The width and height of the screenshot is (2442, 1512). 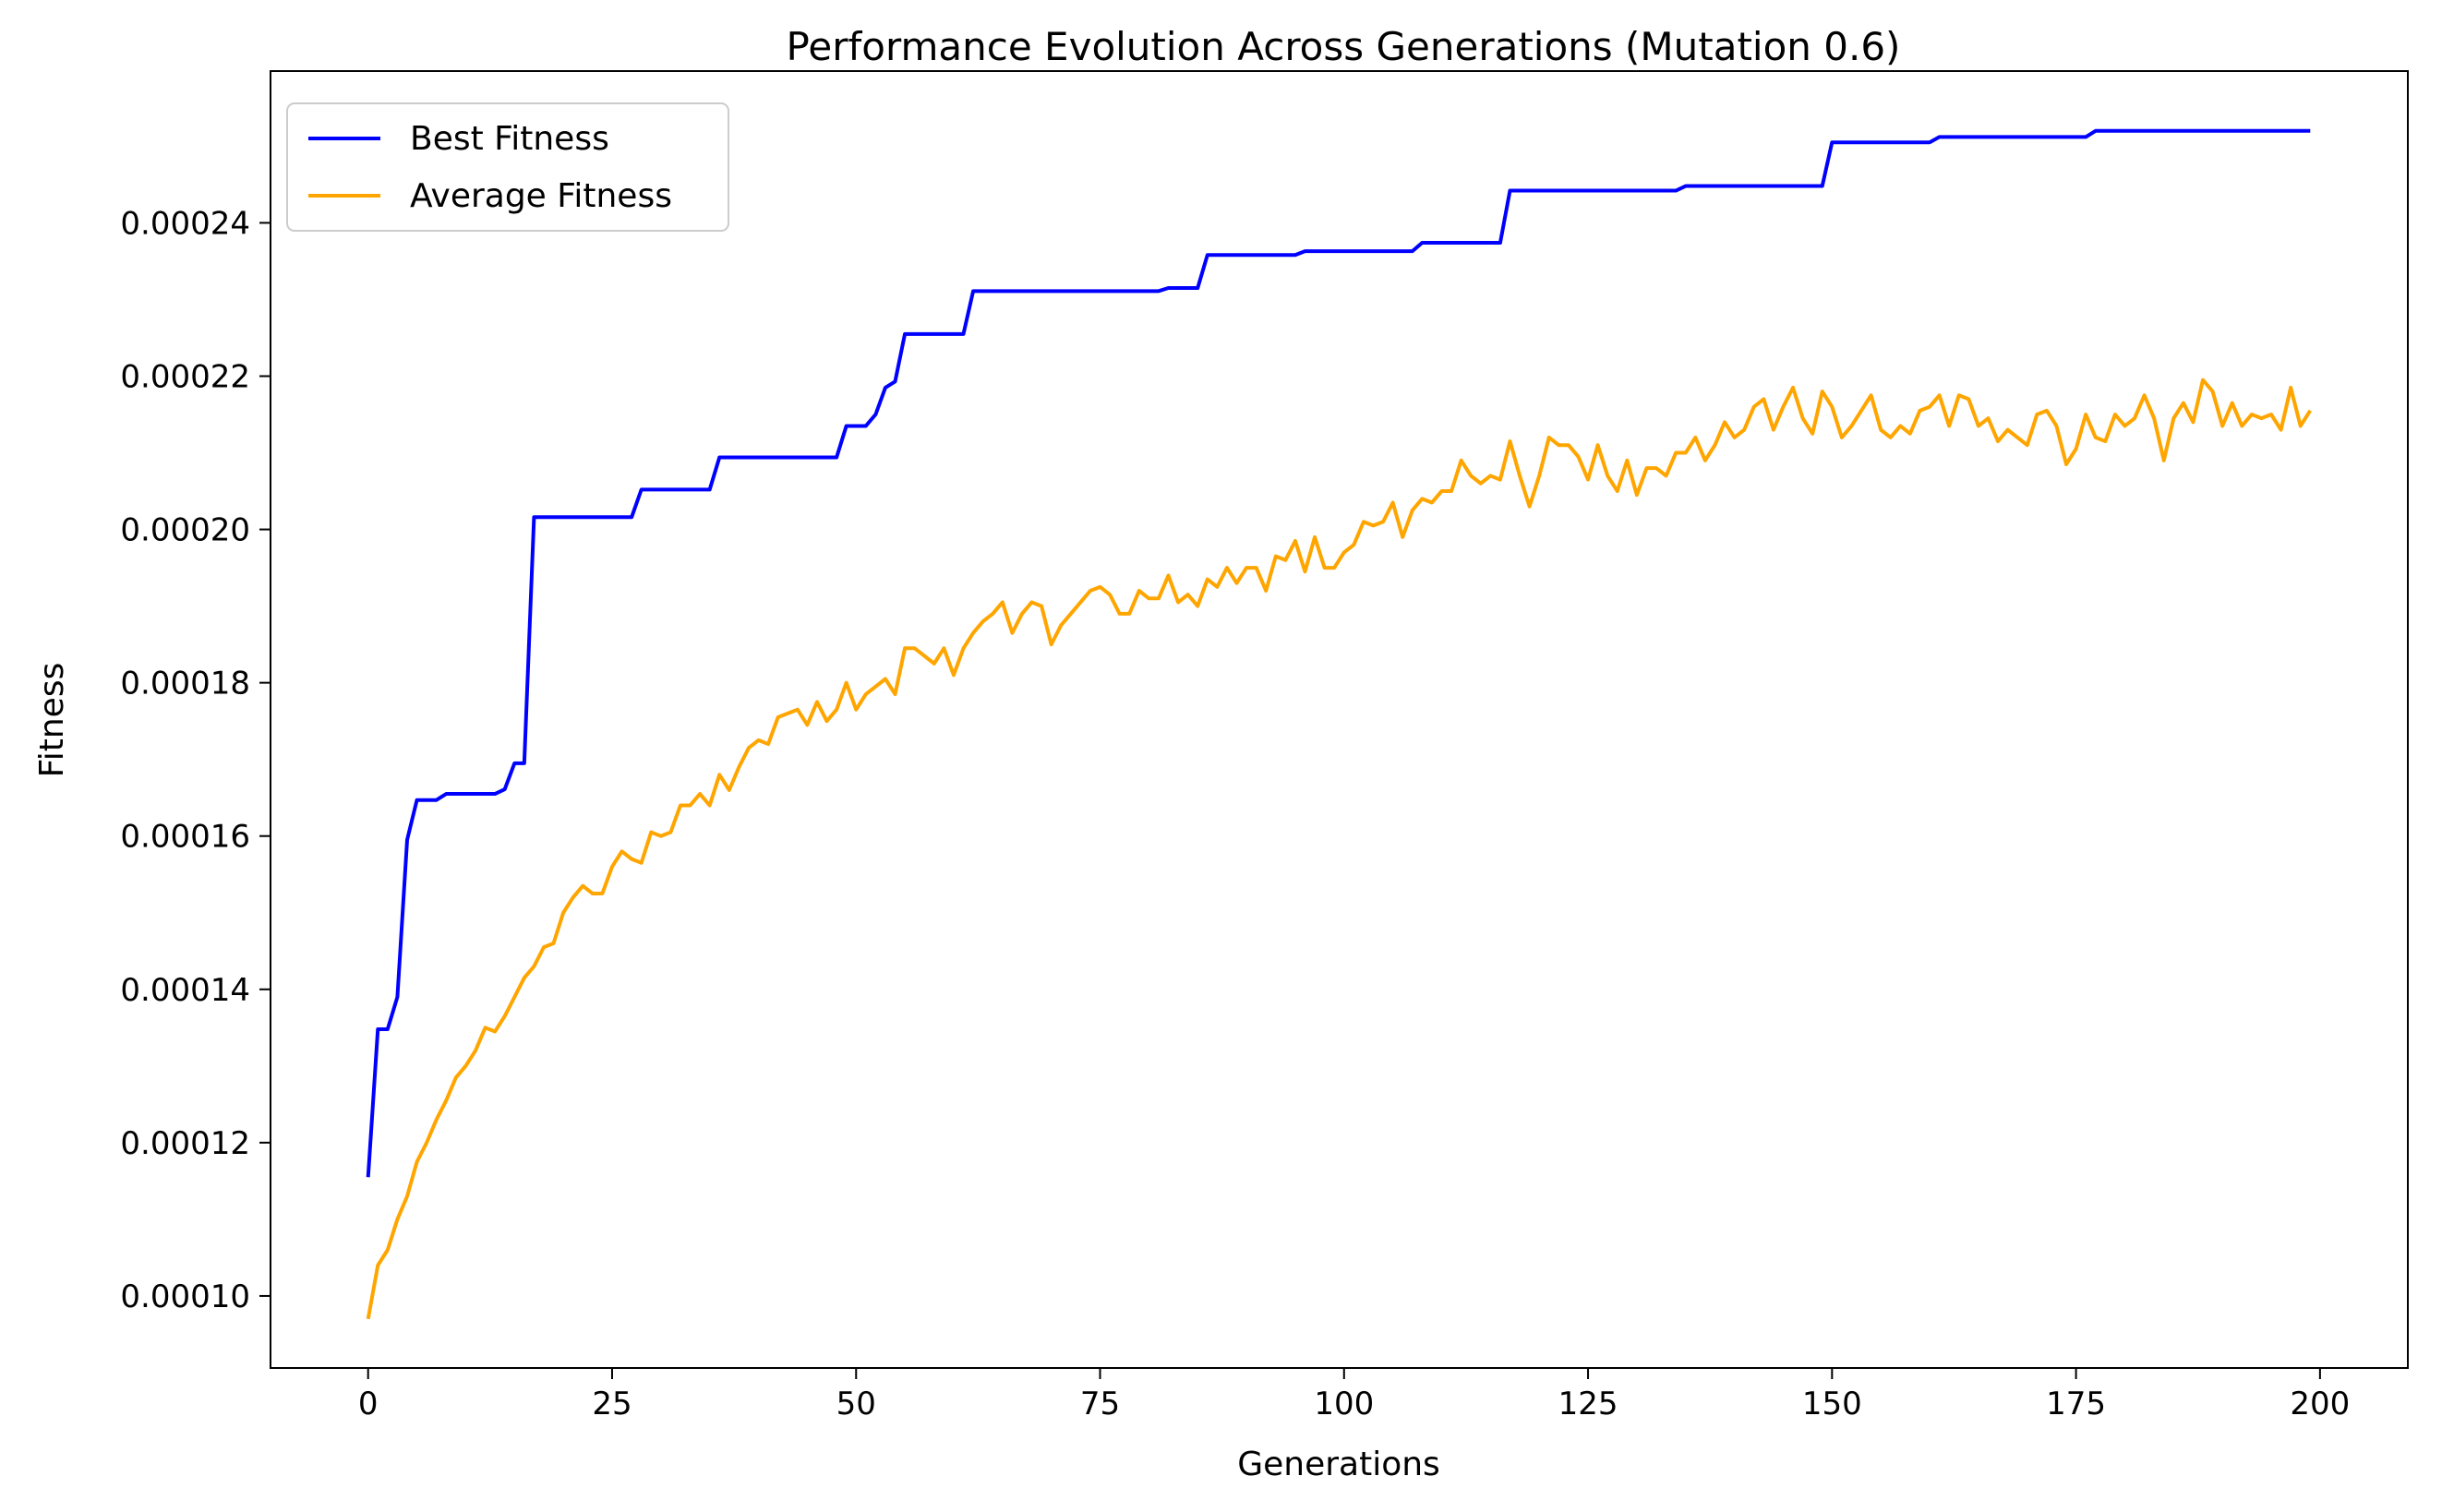 What do you see at coordinates (2076, 1404) in the screenshot?
I see `x-tick-label: 175` at bounding box center [2076, 1404].